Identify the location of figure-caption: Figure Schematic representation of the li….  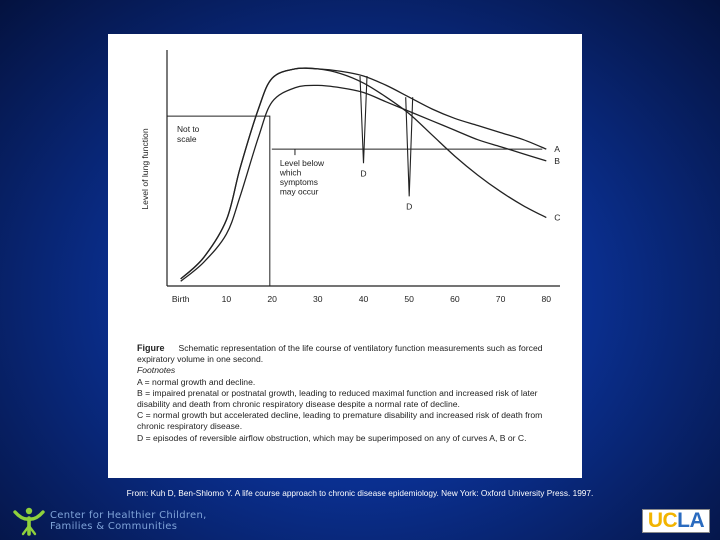
(353, 393).